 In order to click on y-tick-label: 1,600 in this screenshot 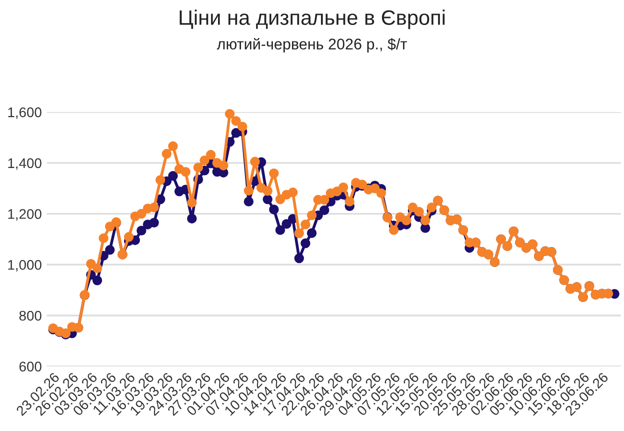, I will do `click(25, 113)`.